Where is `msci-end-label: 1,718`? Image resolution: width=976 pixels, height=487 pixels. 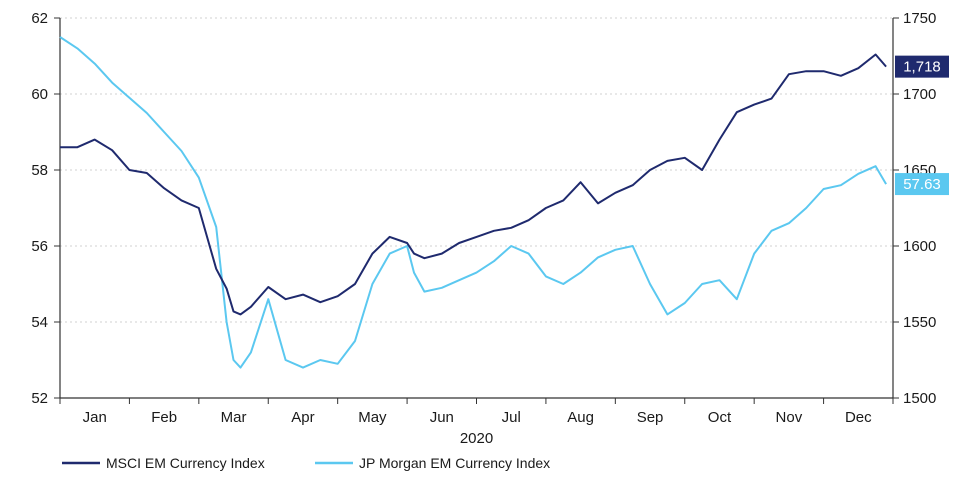 msci-end-label: 1,718 is located at coordinates (922, 67).